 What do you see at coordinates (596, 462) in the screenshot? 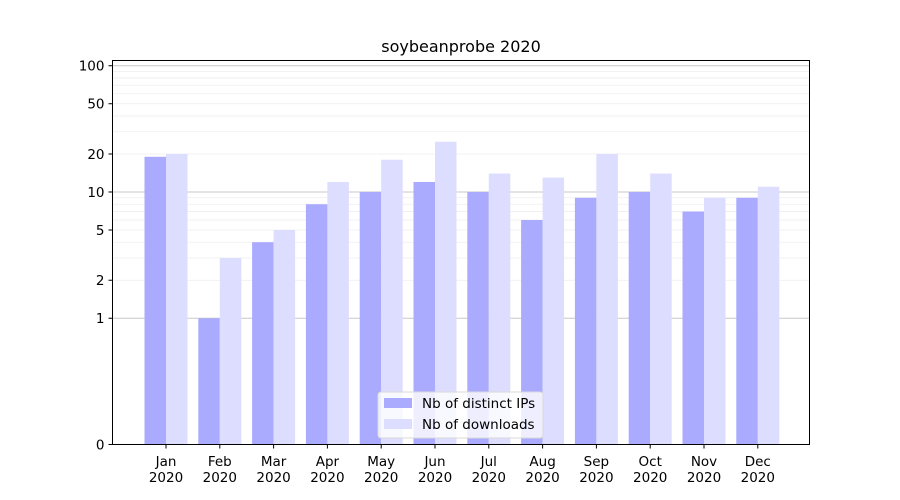
I see `x-tick-label-month: Sep` at bounding box center [596, 462].